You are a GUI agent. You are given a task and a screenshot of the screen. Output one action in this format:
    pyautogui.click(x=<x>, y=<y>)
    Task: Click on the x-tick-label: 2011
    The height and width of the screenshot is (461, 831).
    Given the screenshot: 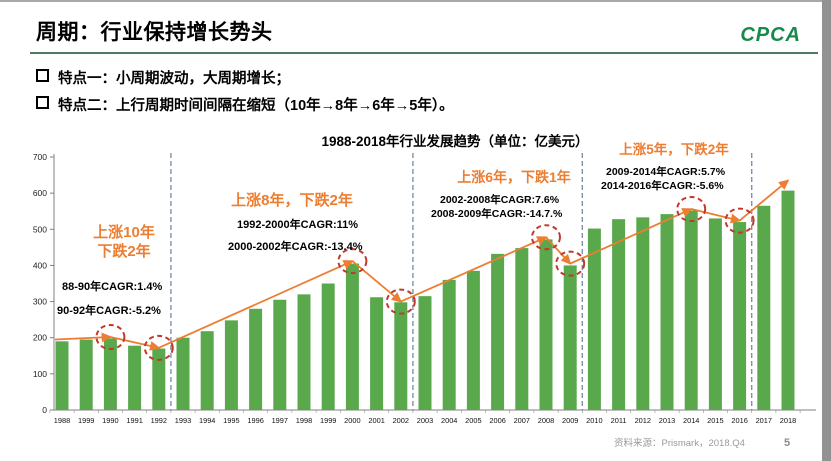 What is the action you would take?
    pyautogui.click(x=619, y=420)
    